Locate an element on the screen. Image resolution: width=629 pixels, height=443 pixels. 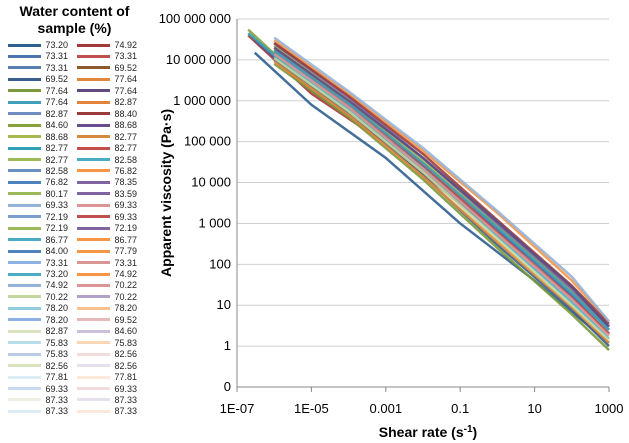
y-axis-label: Apparent viscosity (Pa·s) is located at coordinates (166, 193).